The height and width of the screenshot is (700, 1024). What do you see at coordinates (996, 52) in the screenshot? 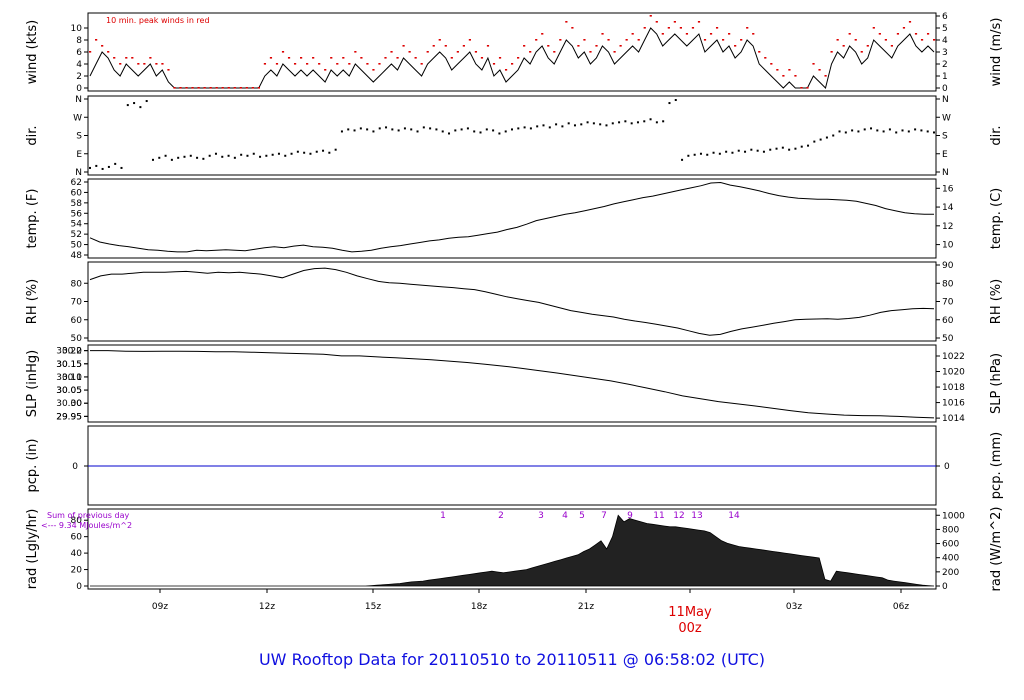
I see `ylabel-right: wind (m/s)` at bounding box center [996, 52].